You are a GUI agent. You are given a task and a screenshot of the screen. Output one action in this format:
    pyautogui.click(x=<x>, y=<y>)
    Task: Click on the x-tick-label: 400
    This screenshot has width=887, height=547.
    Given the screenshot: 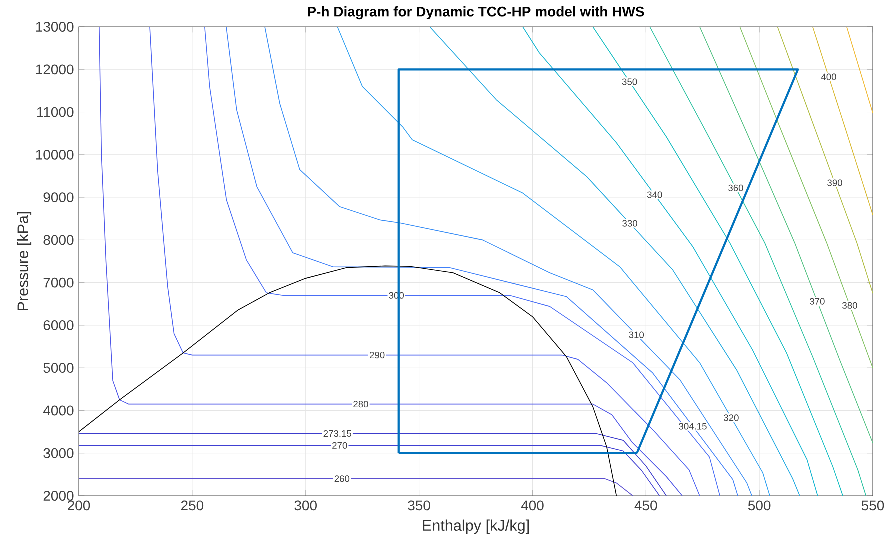 What is the action you would take?
    pyautogui.click(x=532, y=505)
    